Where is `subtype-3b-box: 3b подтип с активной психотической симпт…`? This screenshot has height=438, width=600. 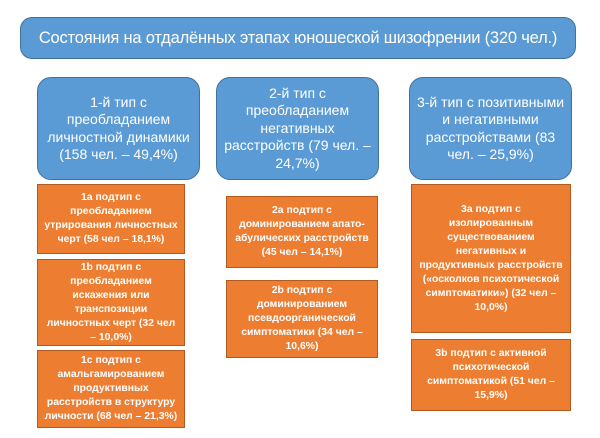 subtype-3b-box: 3b подтип с активной психотической симпт… is located at coordinates (491, 375).